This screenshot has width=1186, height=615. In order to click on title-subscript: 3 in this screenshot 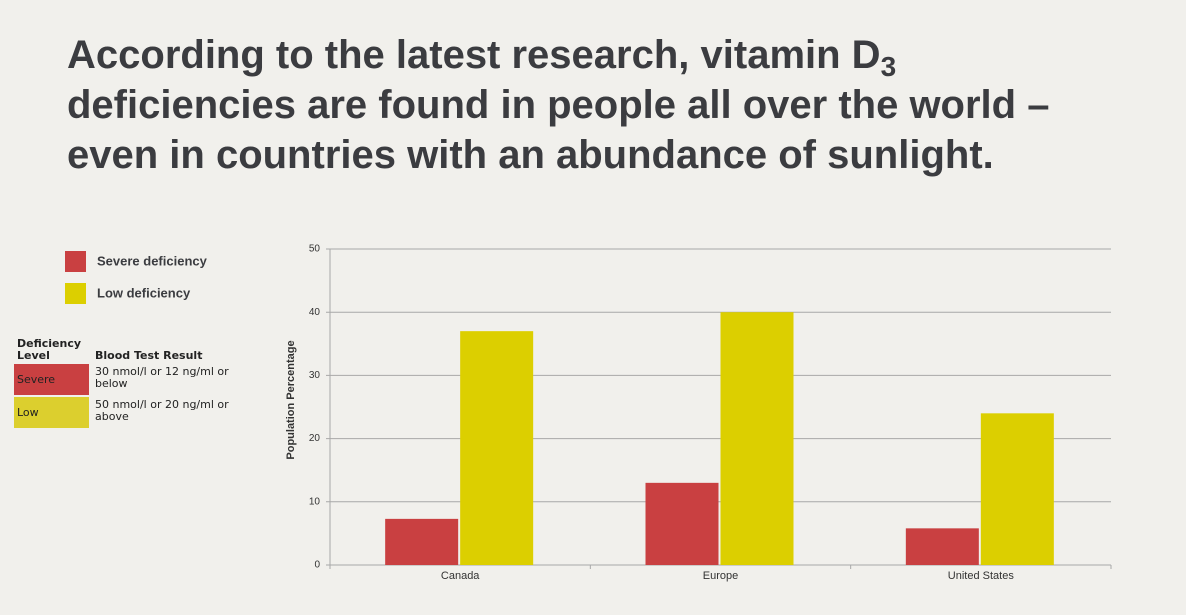, I will do `click(888, 66)`.